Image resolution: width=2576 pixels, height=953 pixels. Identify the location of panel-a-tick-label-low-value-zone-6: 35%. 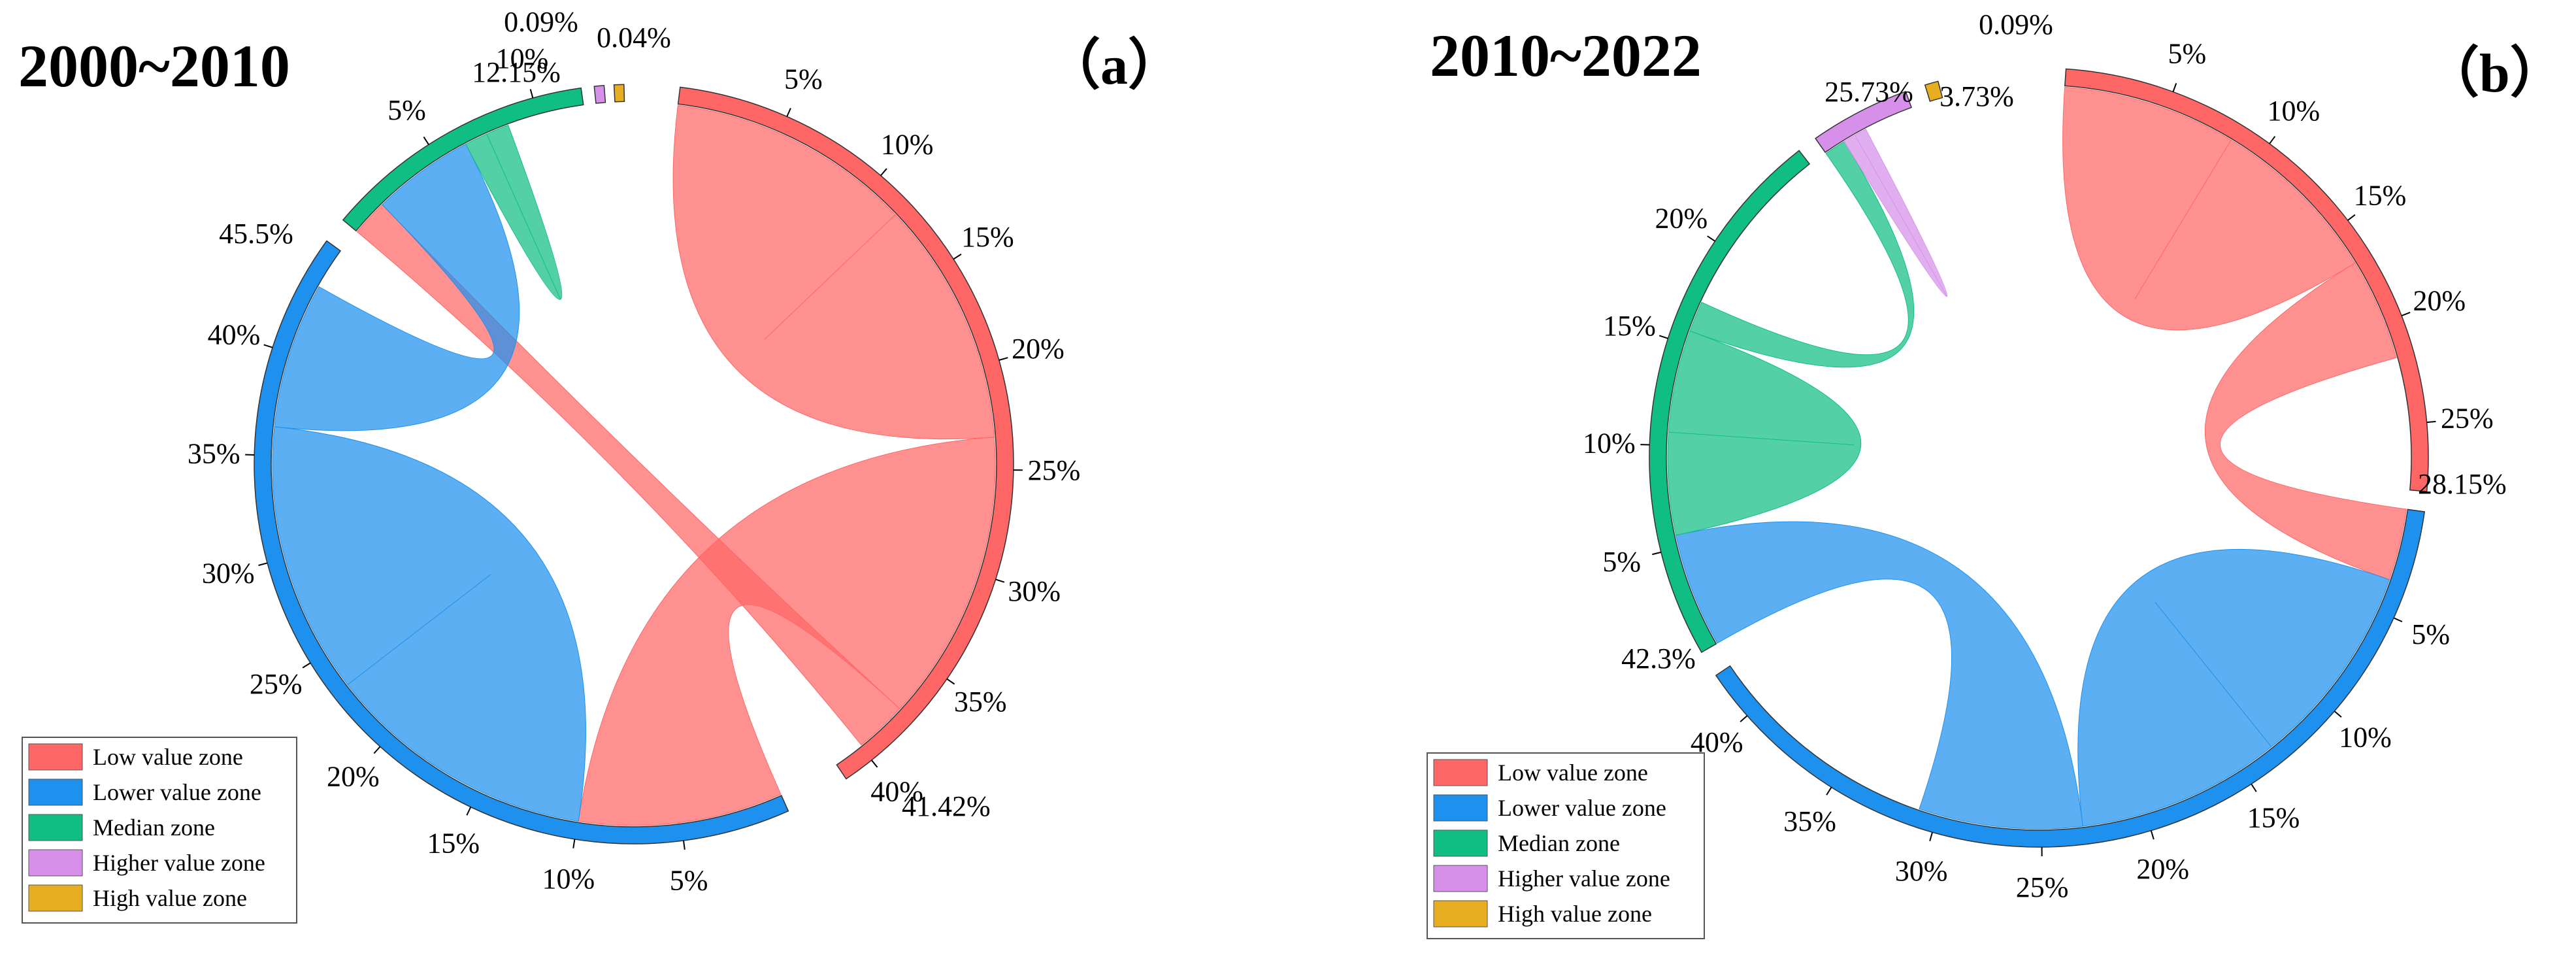
(980, 702).